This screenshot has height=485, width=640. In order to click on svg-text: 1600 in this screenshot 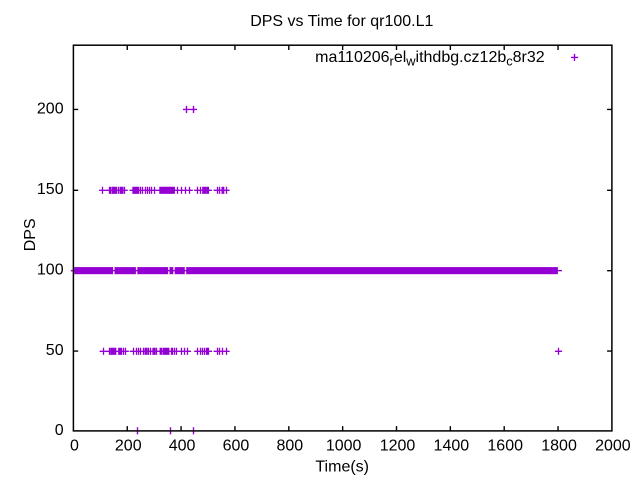, I will do `click(505, 445)`.